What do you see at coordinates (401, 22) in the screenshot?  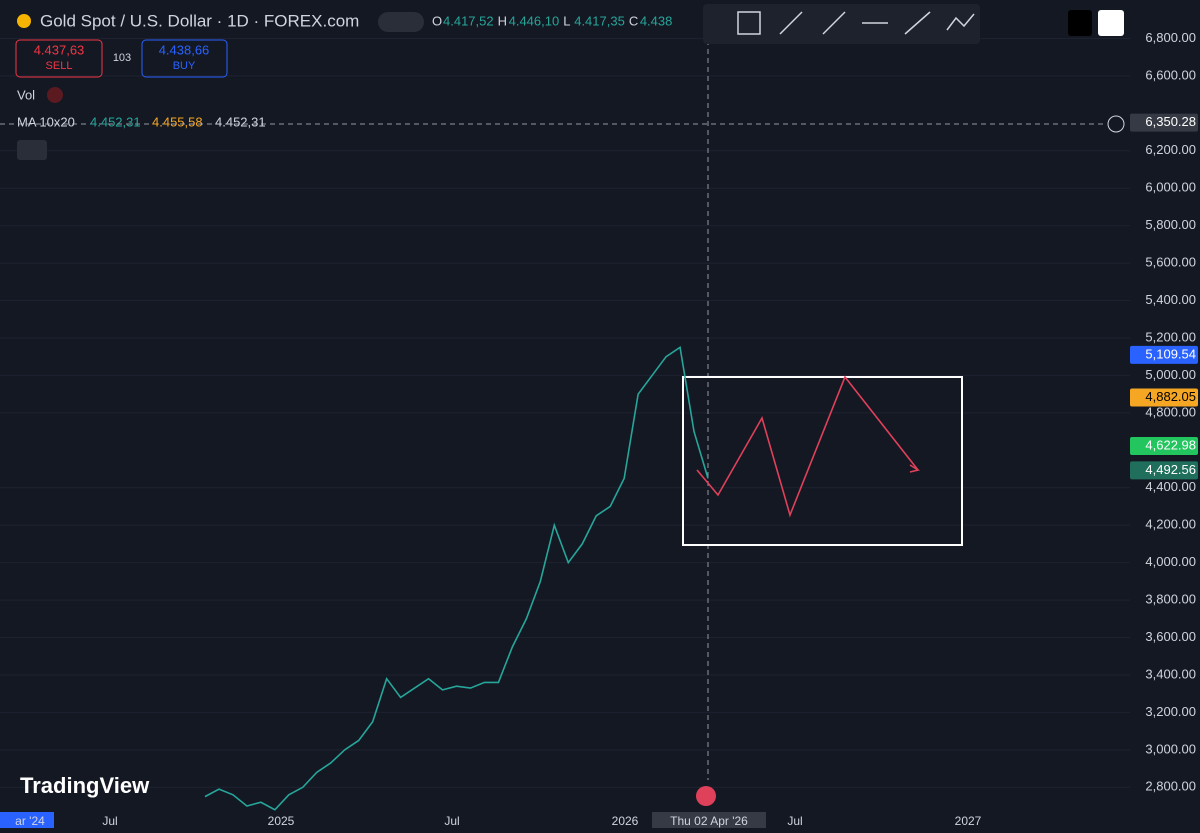 I see `status-pill` at bounding box center [401, 22].